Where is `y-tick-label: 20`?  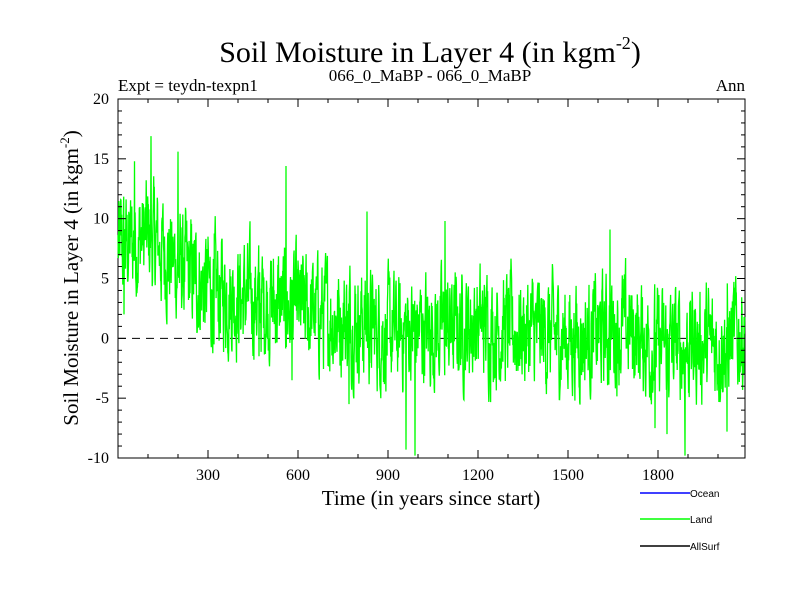
y-tick-label: 20 is located at coordinates (101, 99).